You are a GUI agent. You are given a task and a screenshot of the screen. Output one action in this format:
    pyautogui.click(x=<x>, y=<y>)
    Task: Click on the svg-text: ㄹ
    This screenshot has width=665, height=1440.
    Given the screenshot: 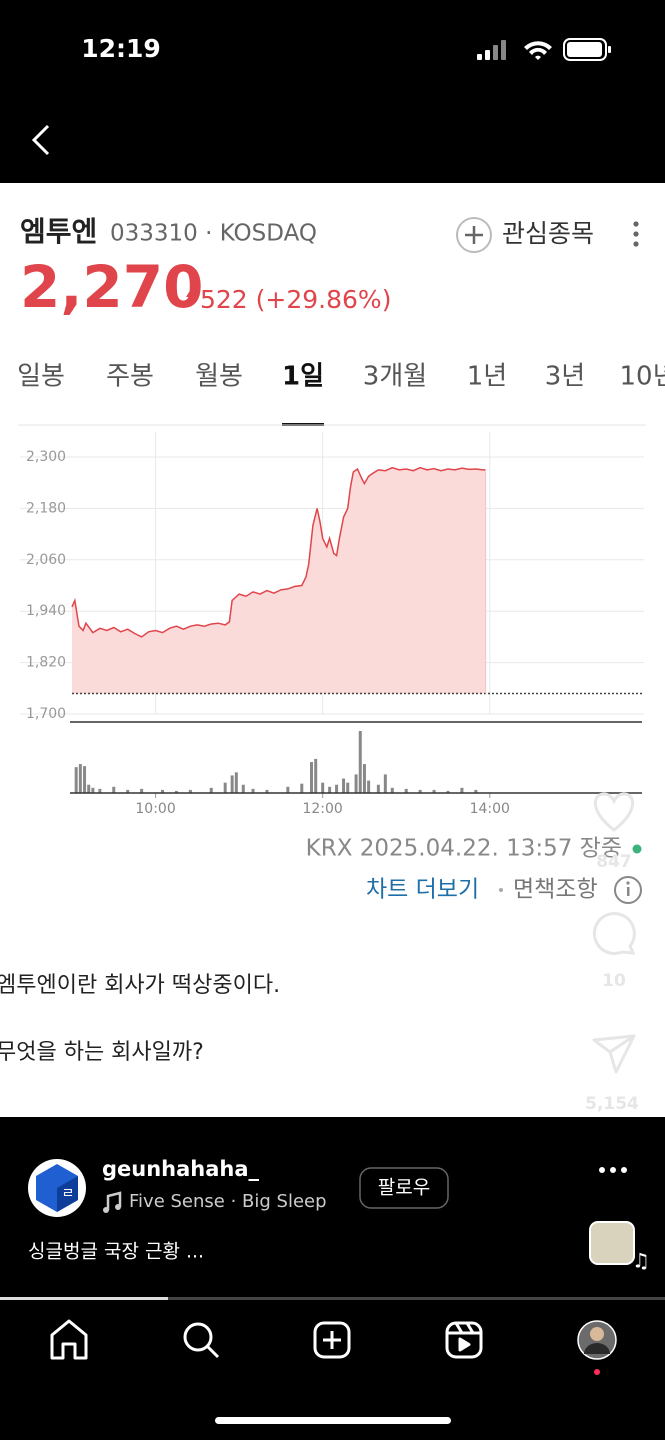 What is the action you would take?
    pyautogui.click(x=68, y=1194)
    